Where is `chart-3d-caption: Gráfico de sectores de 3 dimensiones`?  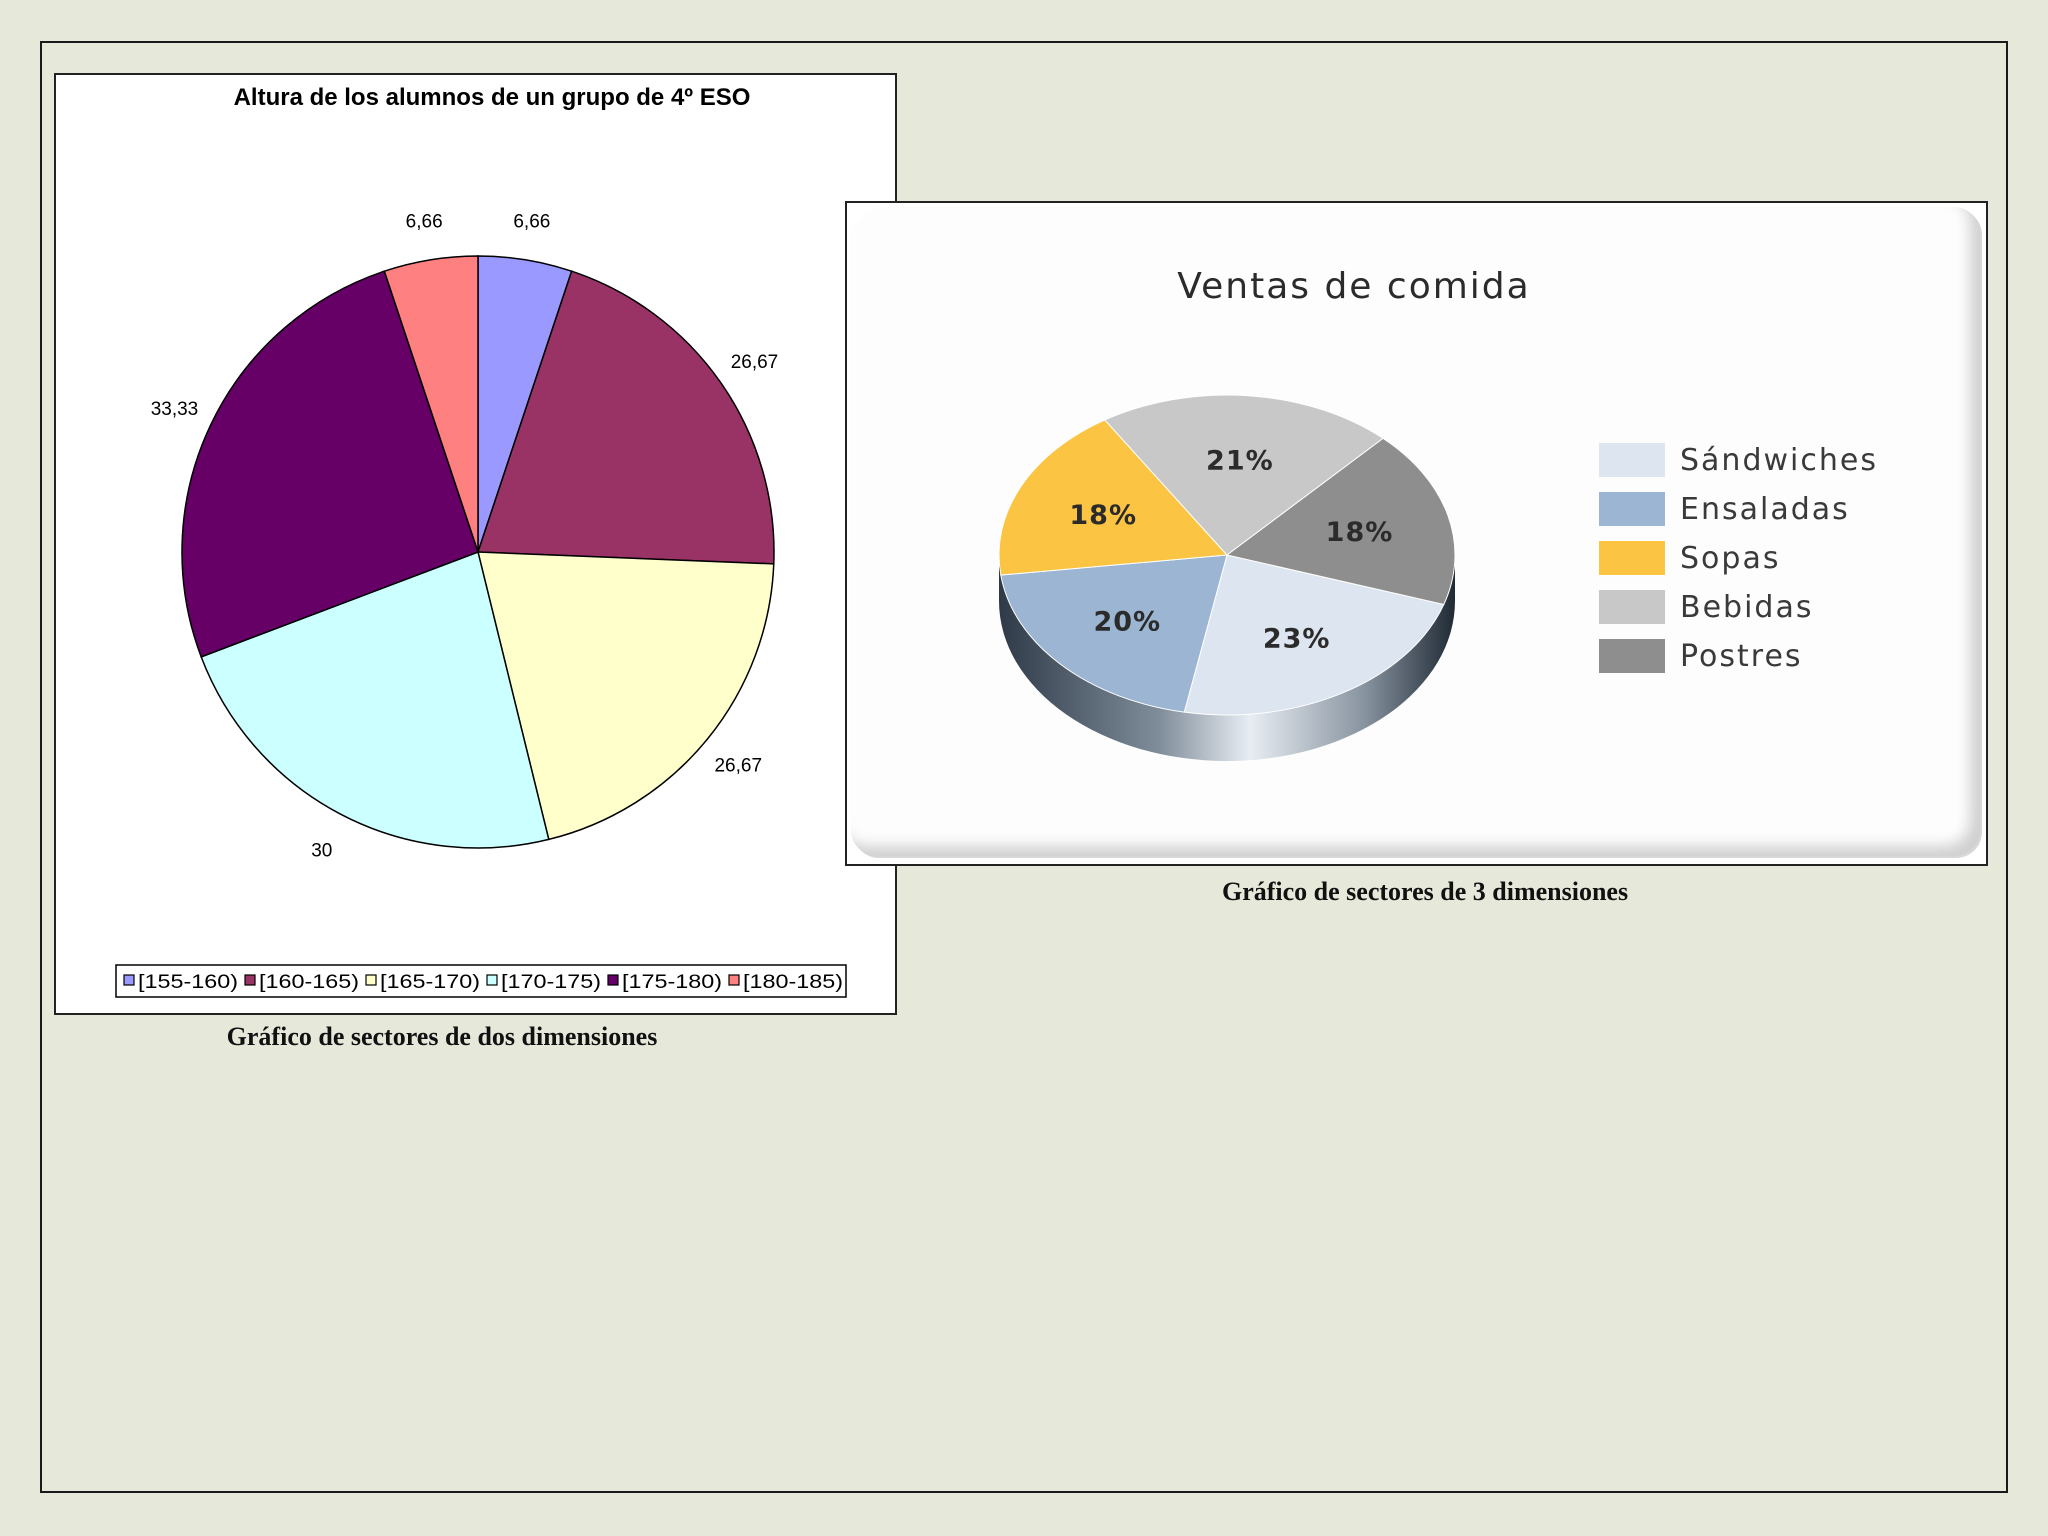
chart-3d-caption: Gráfico de sectores de 3 dimensiones is located at coordinates (1425, 891).